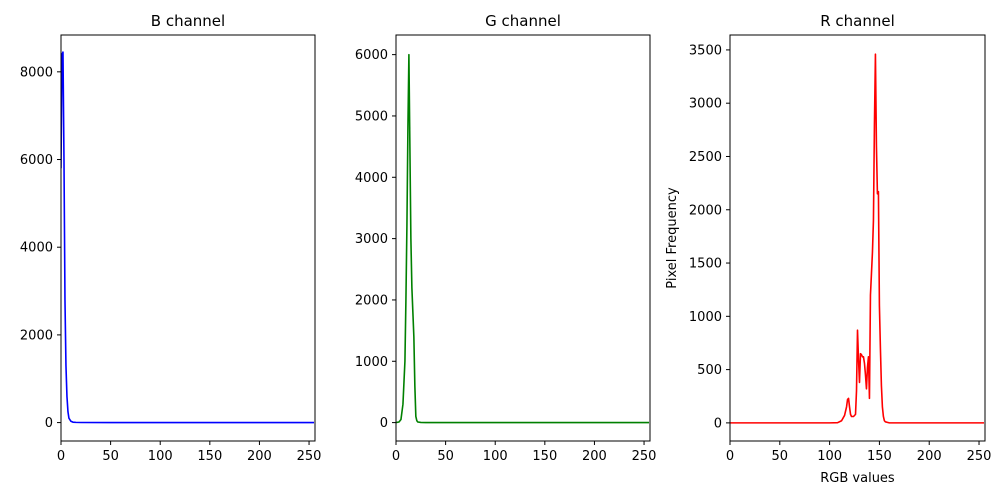 The height and width of the screenshot is (500, 1000). I want to click on g-channel-x-tick-label: 100, so click(495, 456).